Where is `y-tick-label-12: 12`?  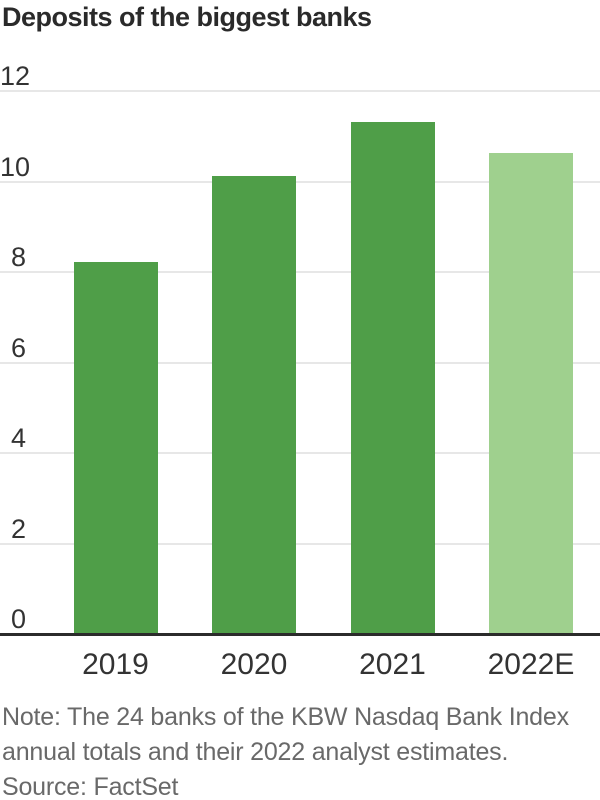 y-tick-label-12: 12 is located at coordinates (15, 76).